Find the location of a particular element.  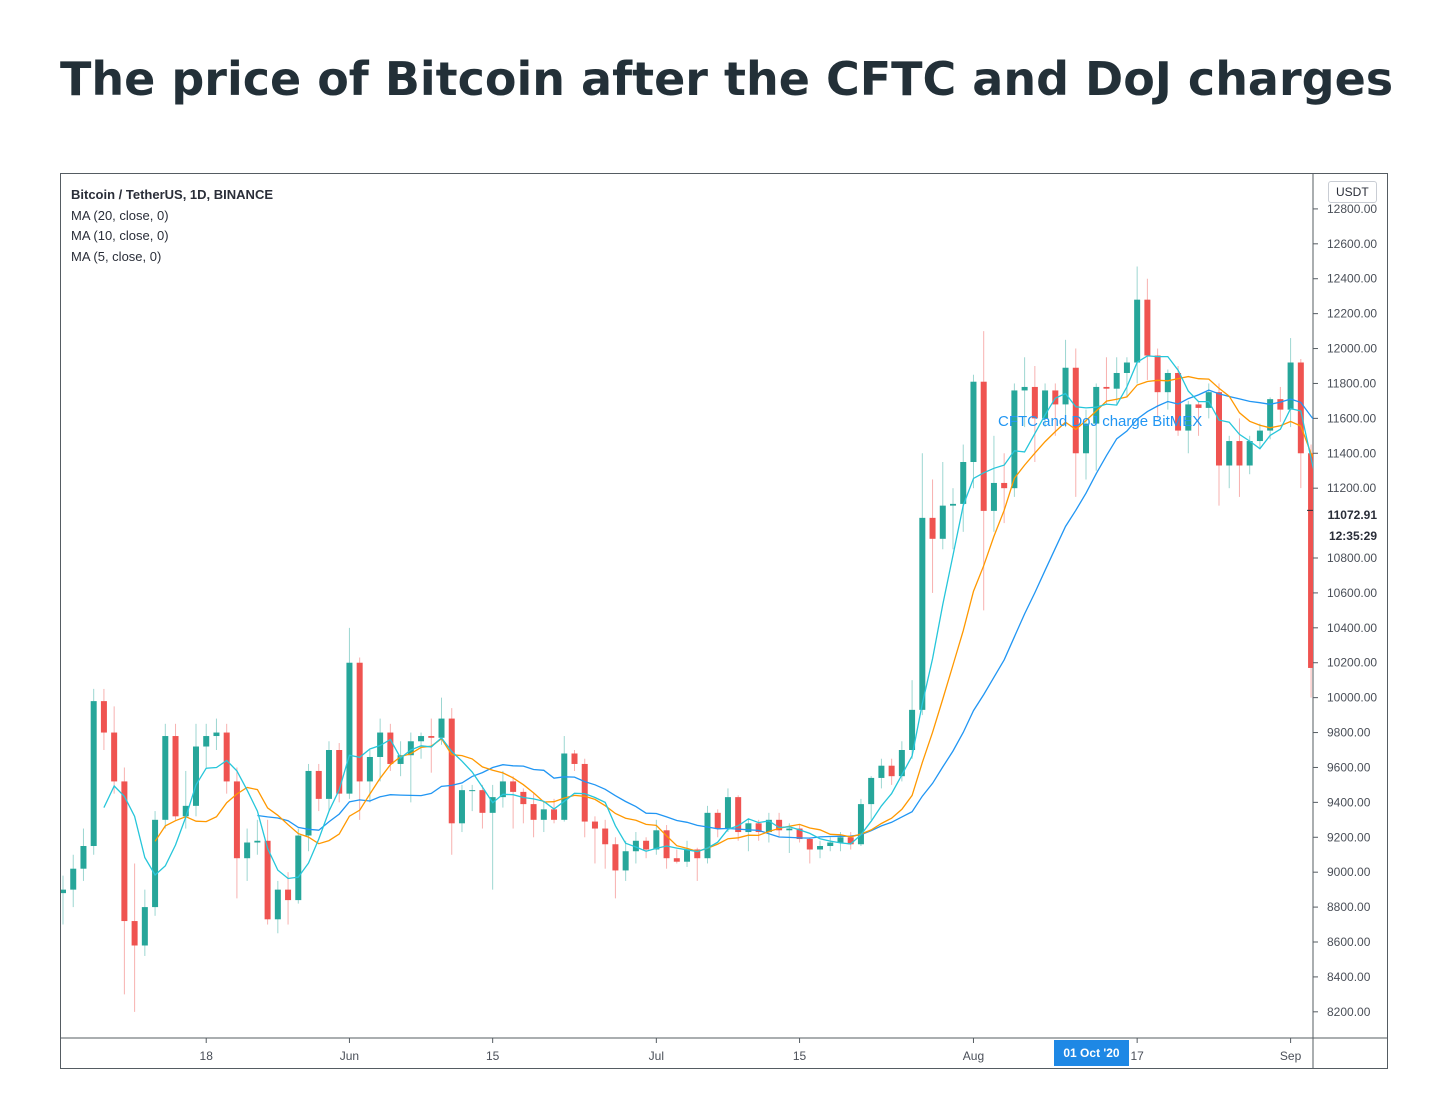

y-tick-label: 10000.00 is located at coordinates (1352, 698).